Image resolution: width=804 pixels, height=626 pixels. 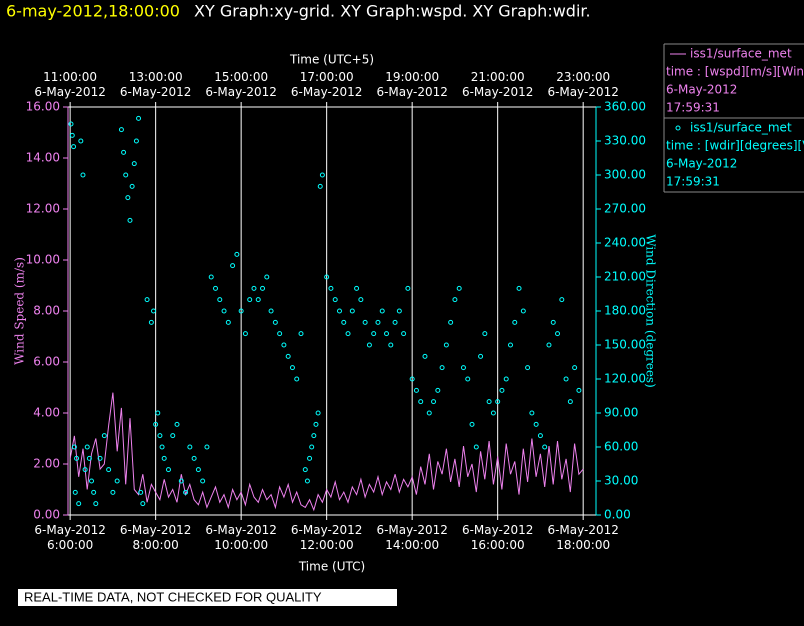 What do you see at coordinates (625, 209) in the screenshot?
I see `y2-tick-label: 270.00` at bounding box center [625, 209].